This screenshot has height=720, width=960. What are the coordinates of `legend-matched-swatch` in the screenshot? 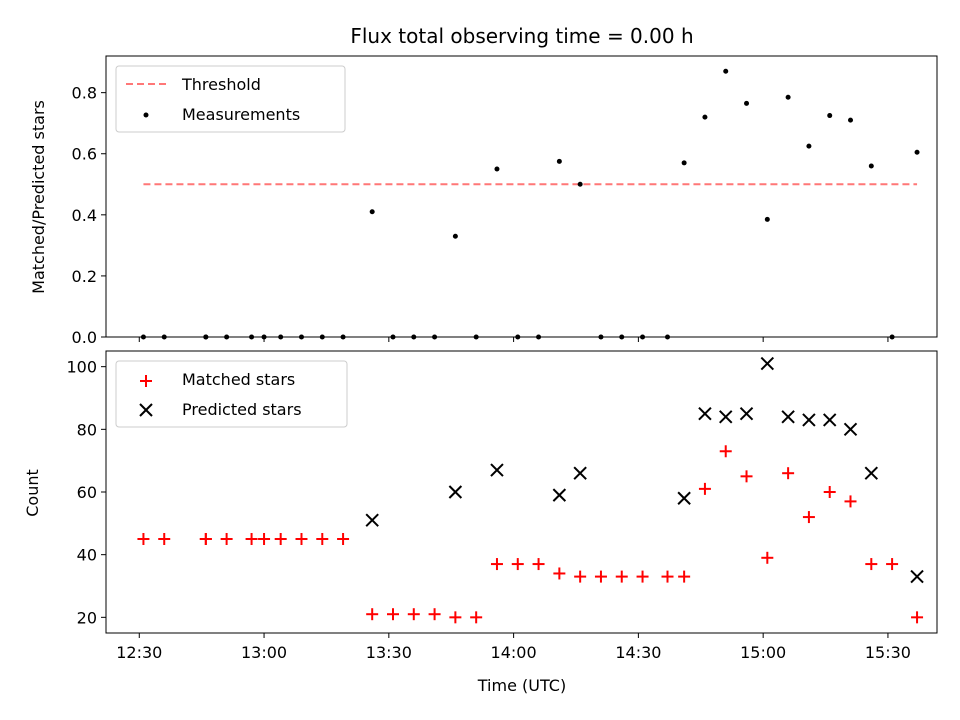 It's located at (146, 381).